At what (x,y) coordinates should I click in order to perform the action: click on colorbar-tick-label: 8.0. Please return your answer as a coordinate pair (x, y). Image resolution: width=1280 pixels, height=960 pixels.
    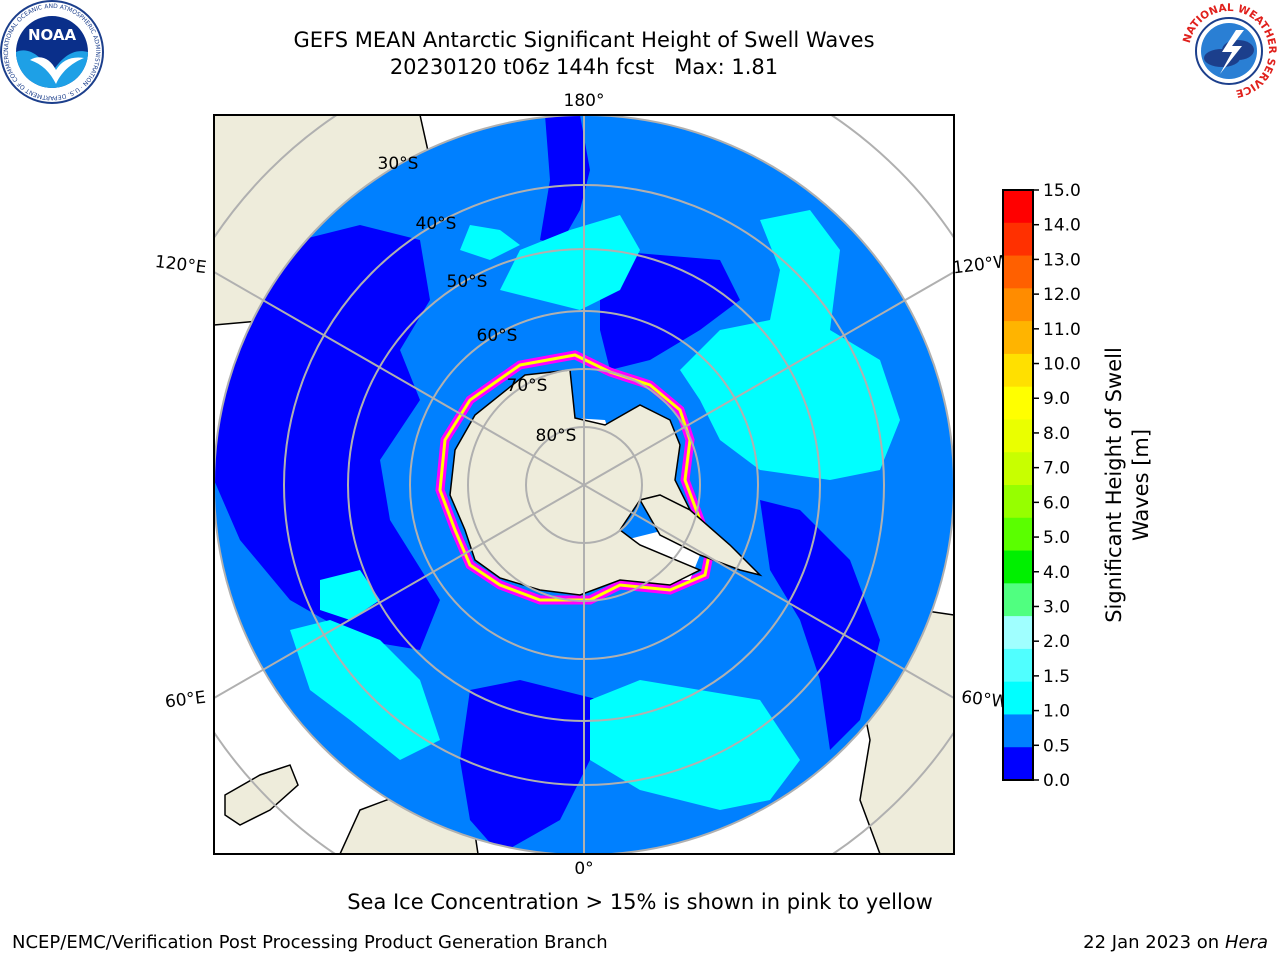
    Looking at the image, I should click on (1056, 434).